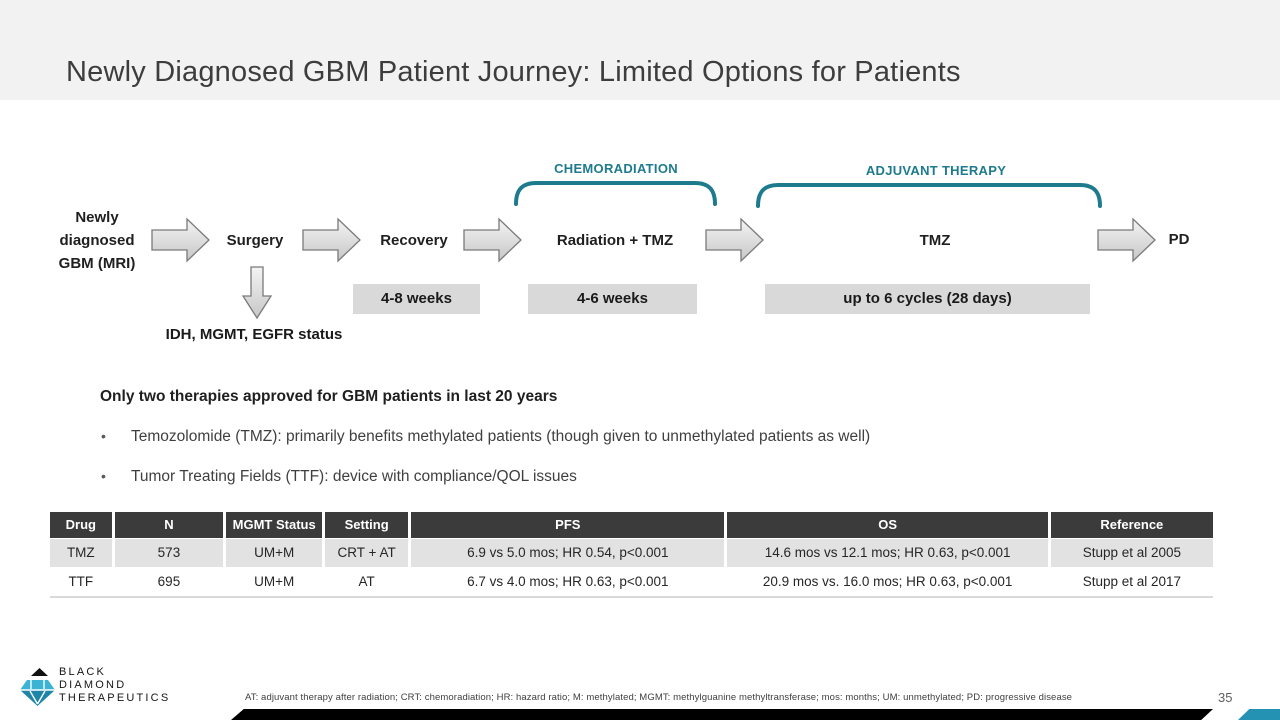  I want to click on logo-line: THERAPEUTICS, so click(115, 698).